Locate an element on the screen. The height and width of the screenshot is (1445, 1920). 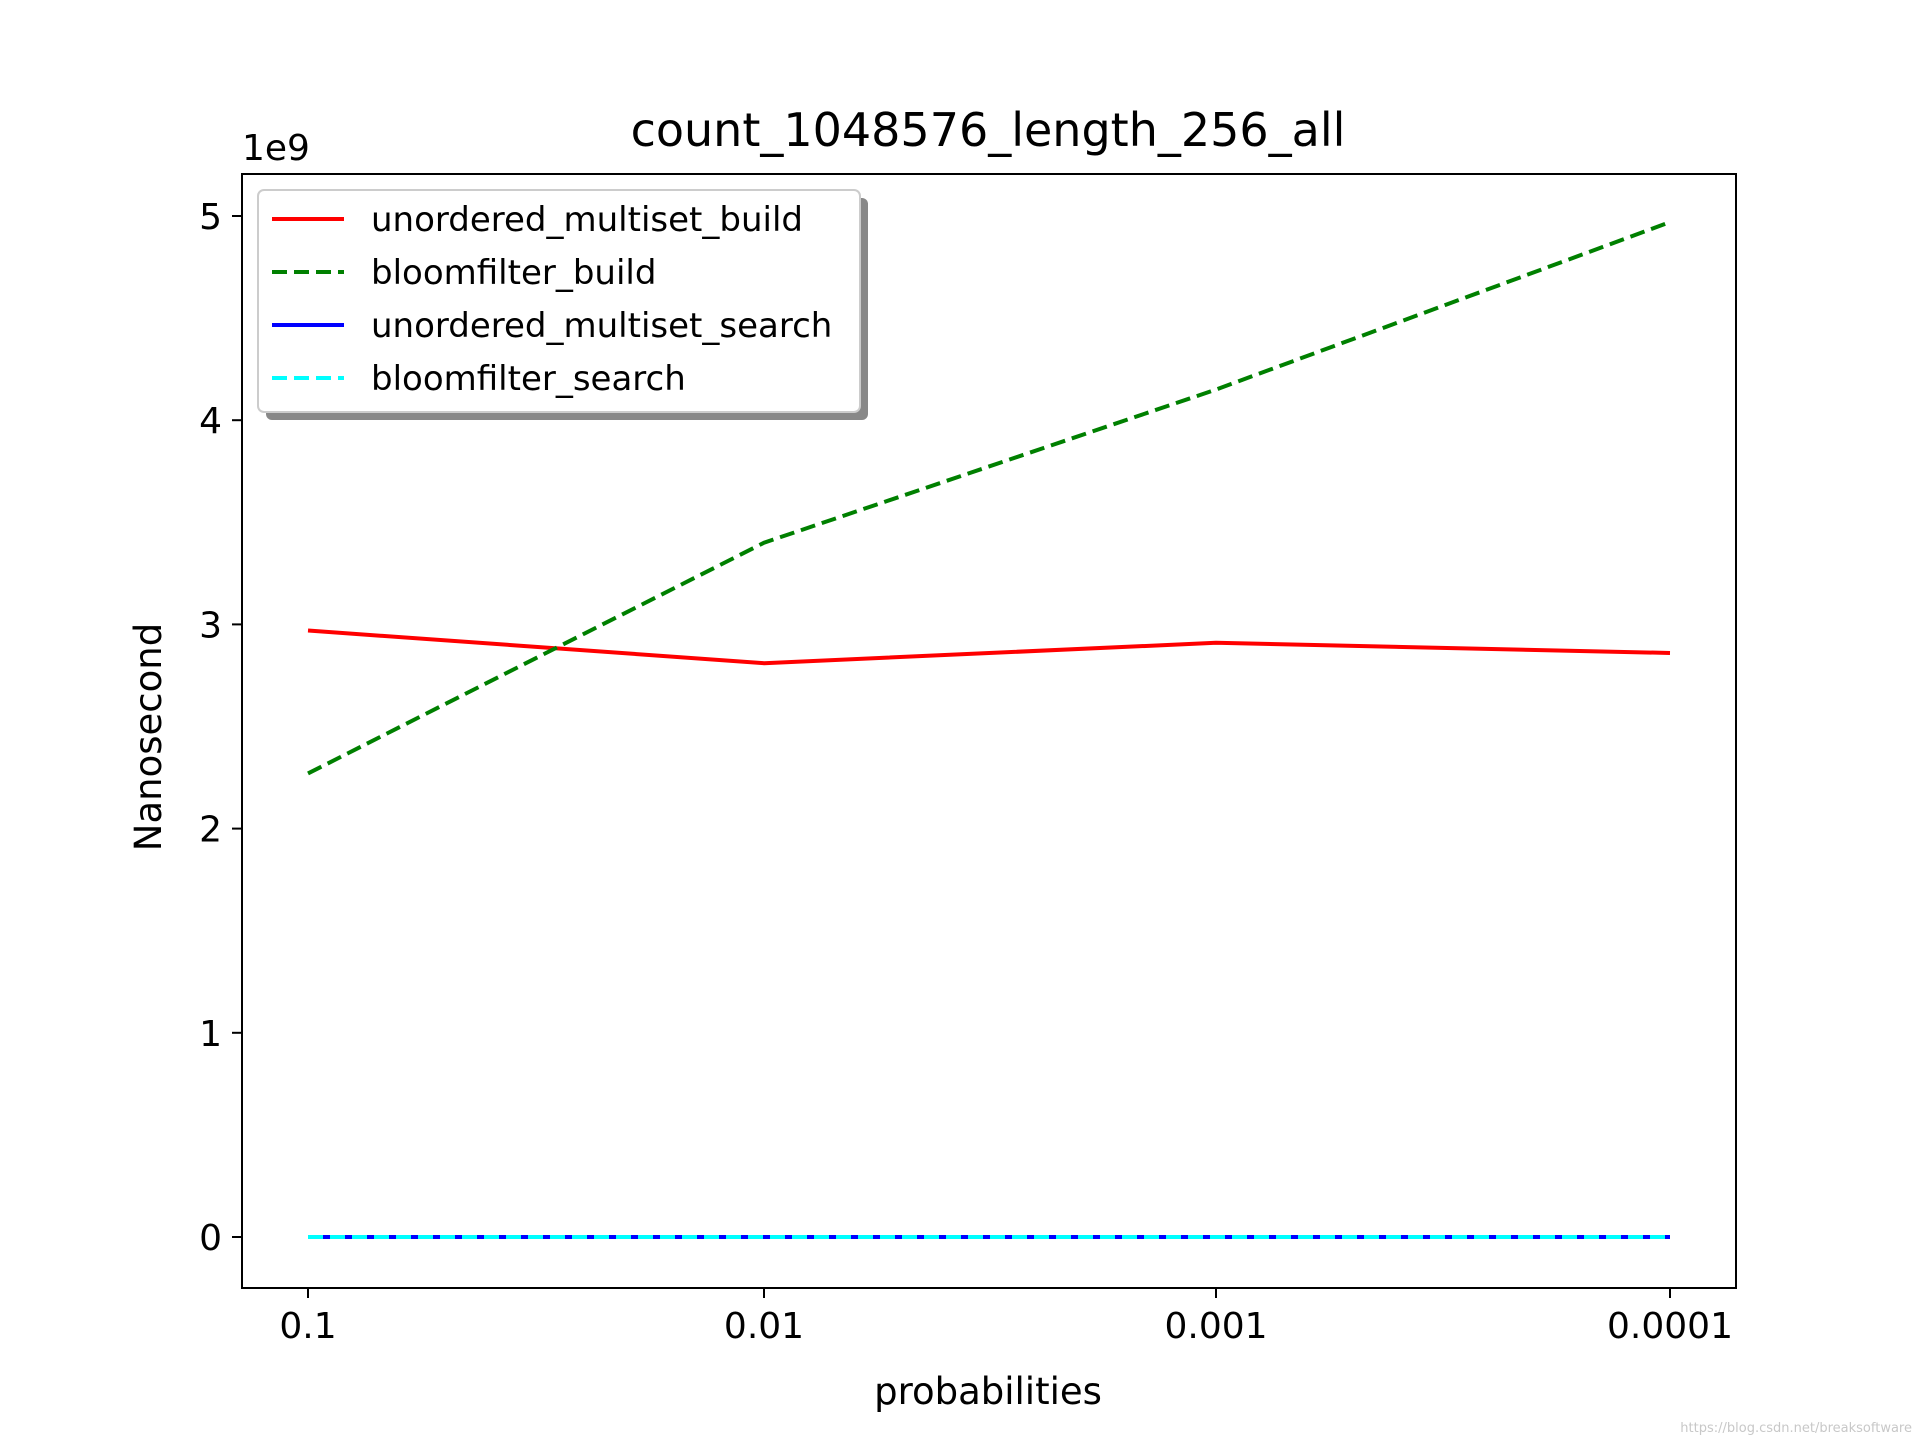
legend-label: bloomfilter_build is located at coordinates (513, 273).